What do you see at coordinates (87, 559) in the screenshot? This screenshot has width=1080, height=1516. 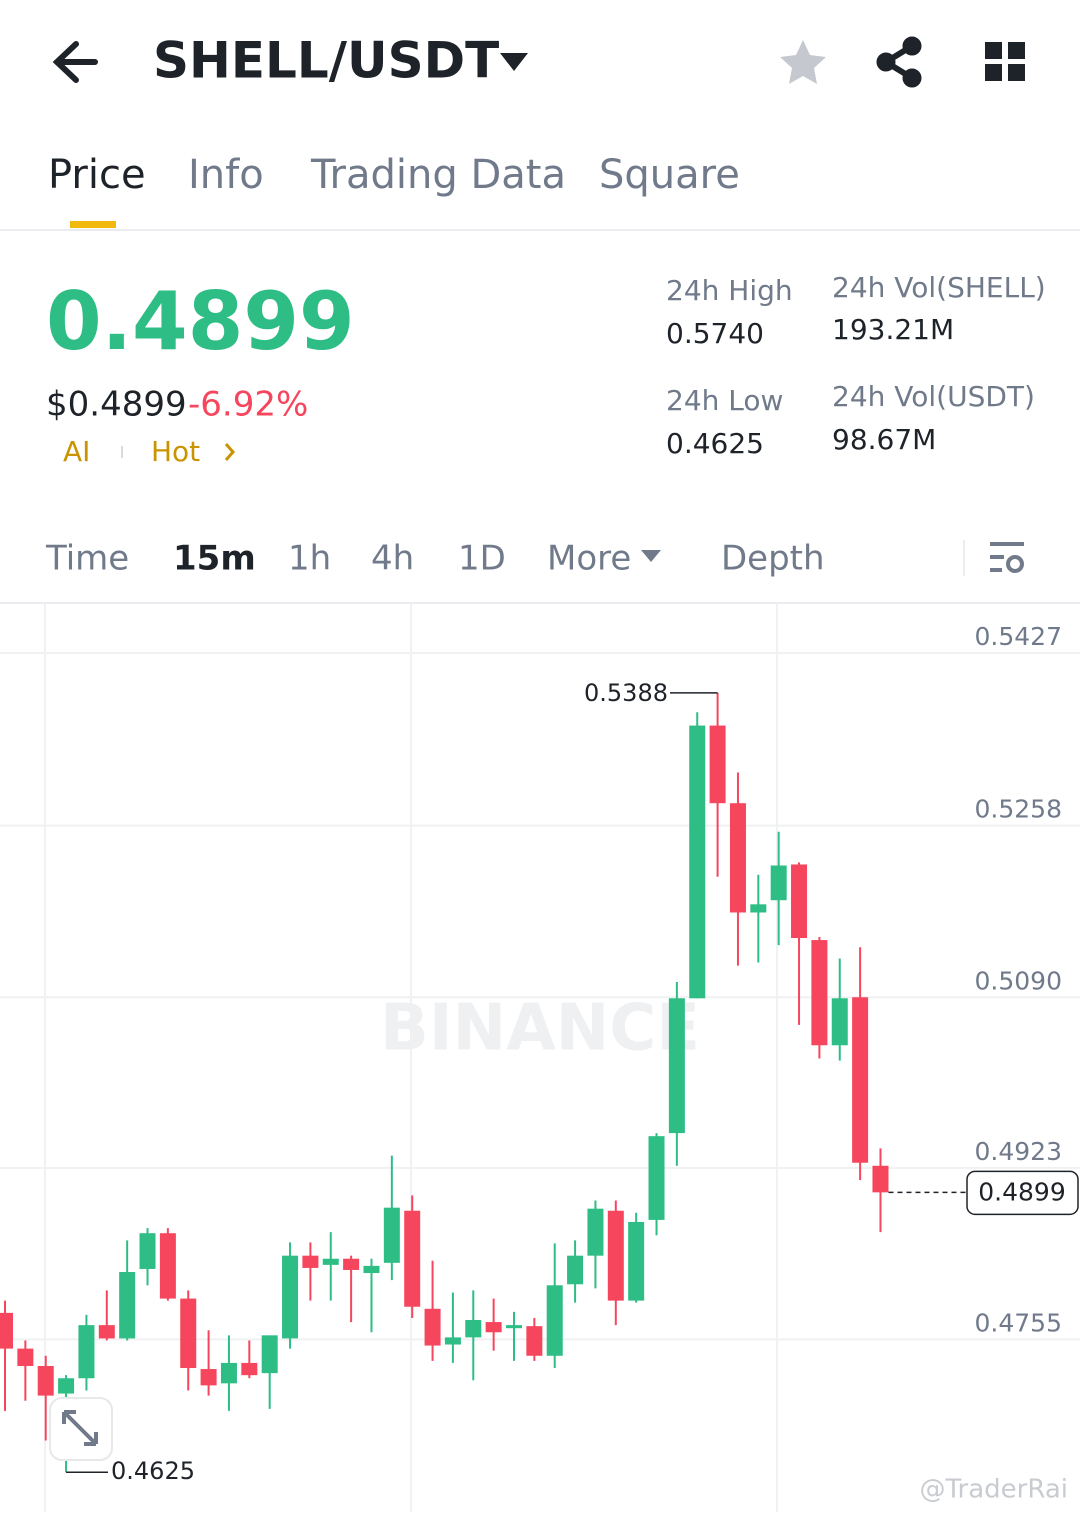 I see `interval: Time` at bounding box center [87, 559].